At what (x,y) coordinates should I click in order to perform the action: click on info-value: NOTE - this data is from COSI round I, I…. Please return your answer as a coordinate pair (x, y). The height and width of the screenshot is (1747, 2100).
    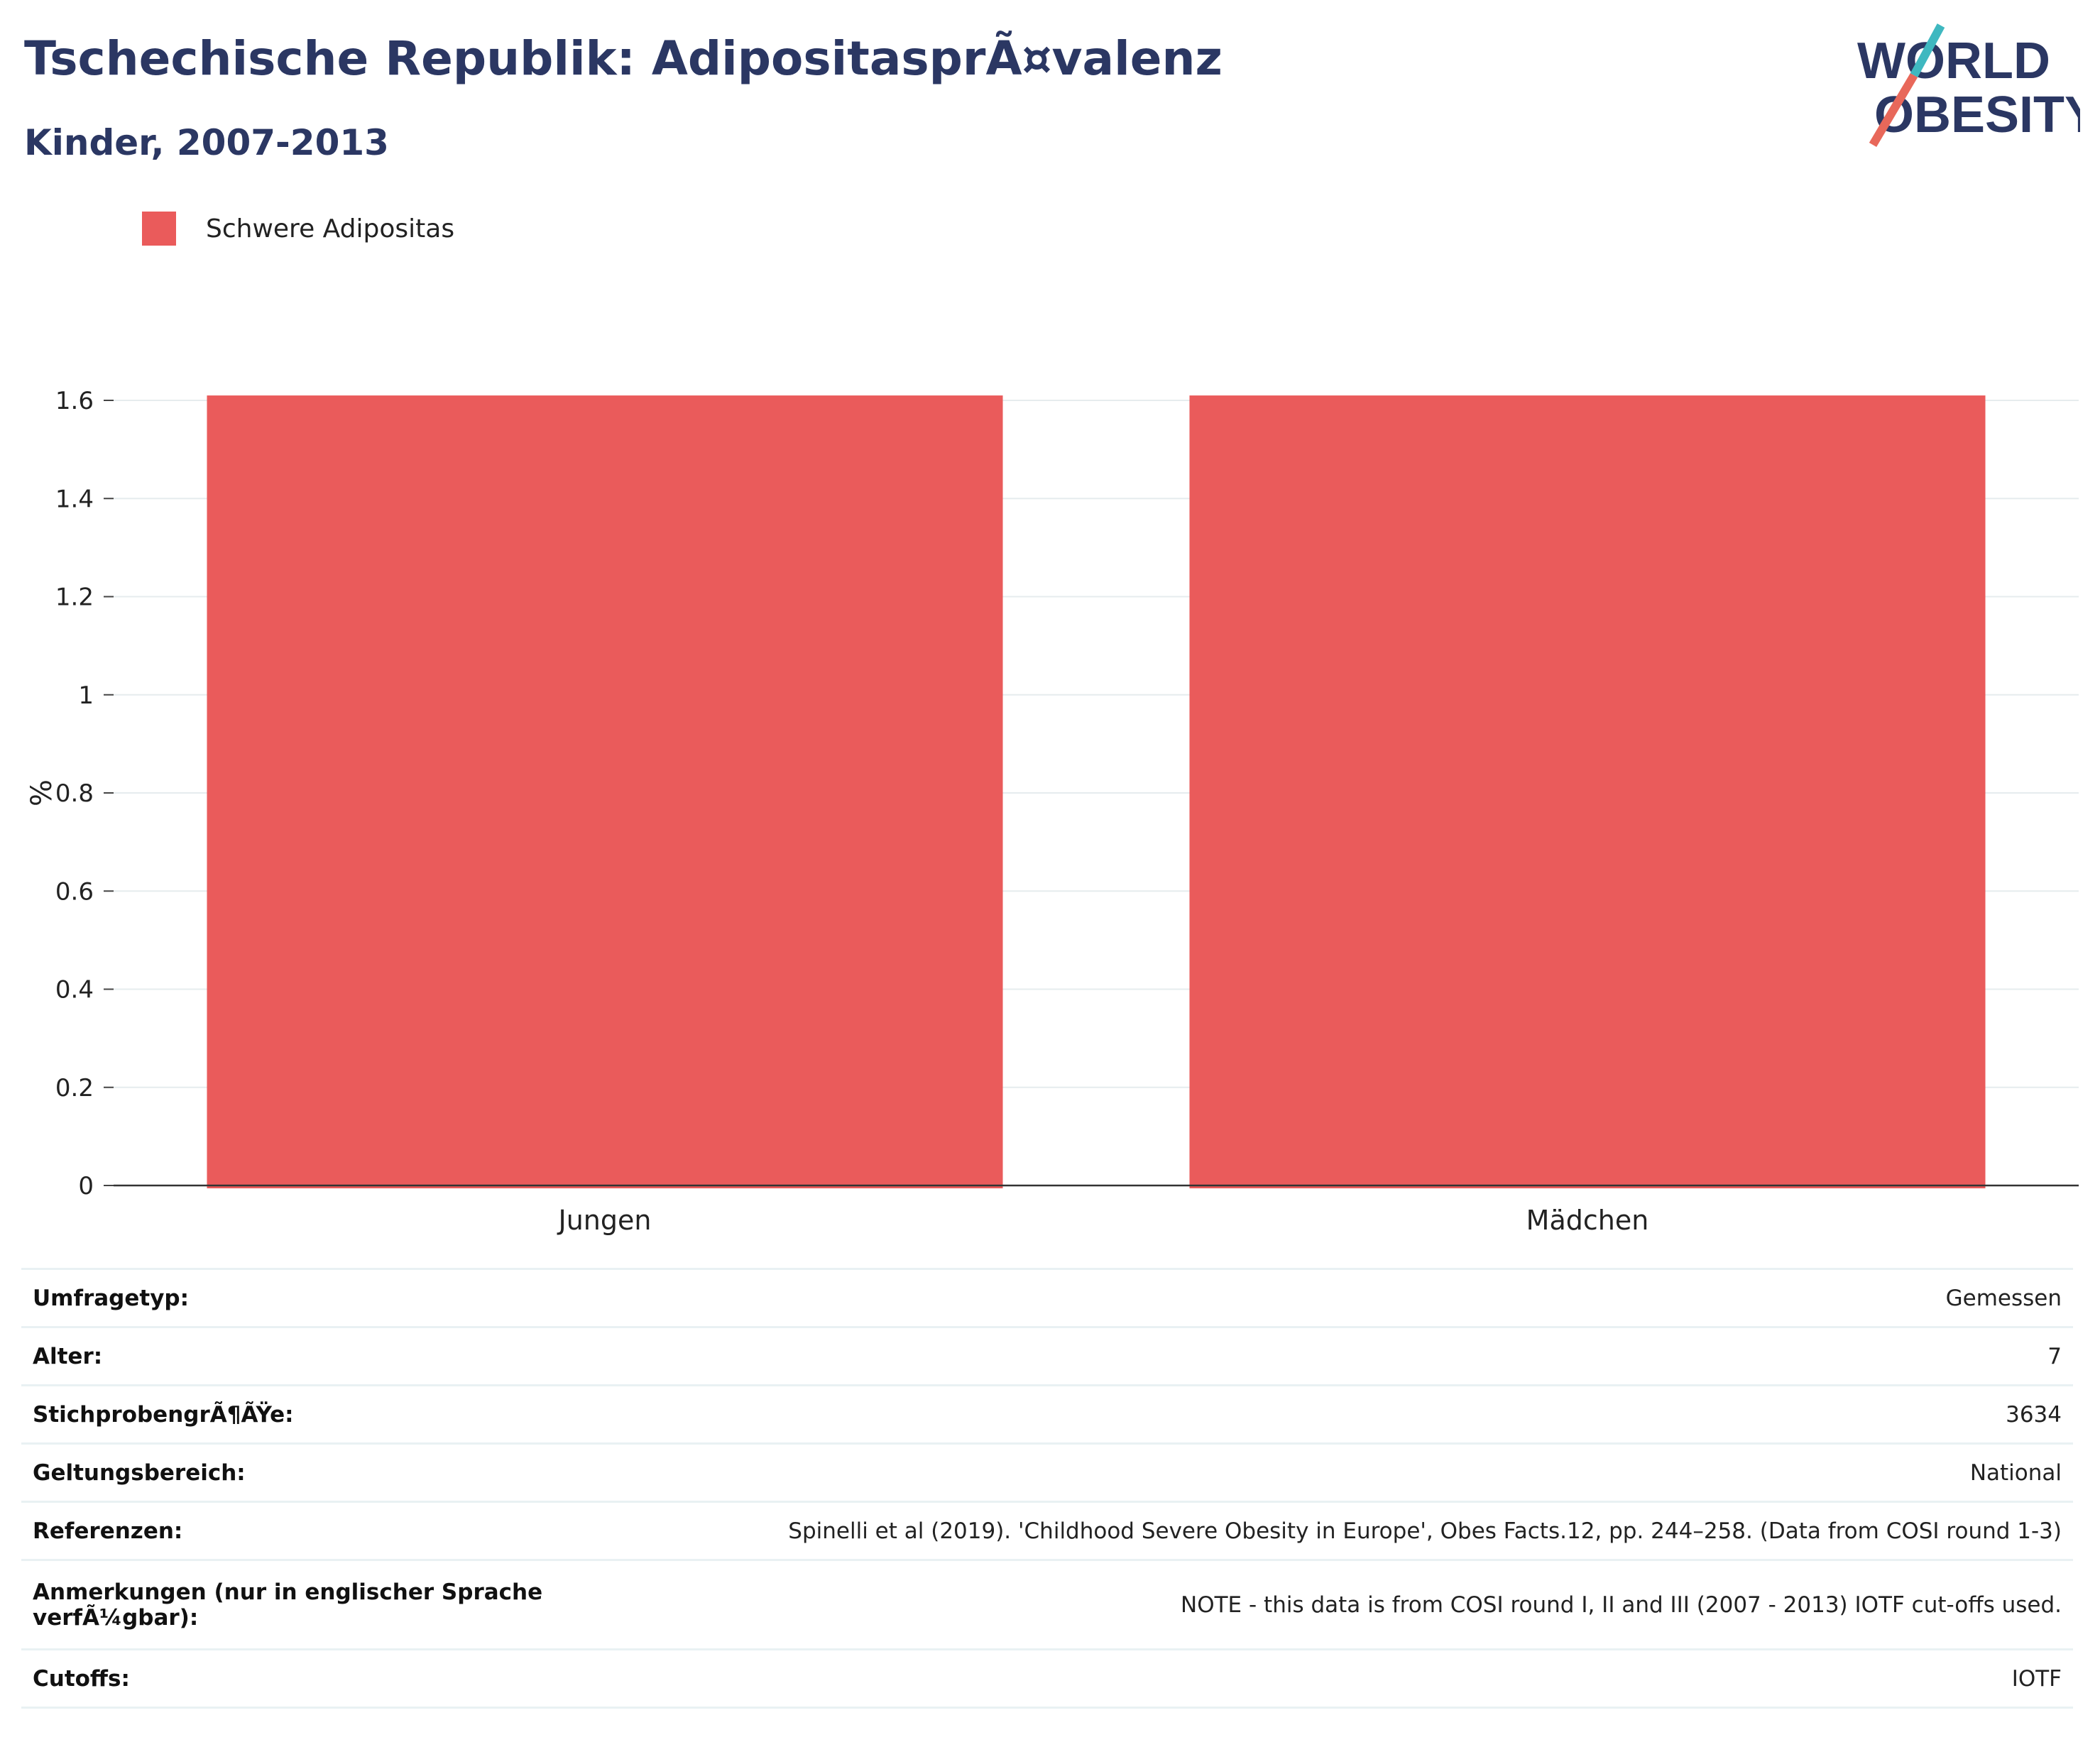
    Looking at the image, I should click on (1621, 1605).